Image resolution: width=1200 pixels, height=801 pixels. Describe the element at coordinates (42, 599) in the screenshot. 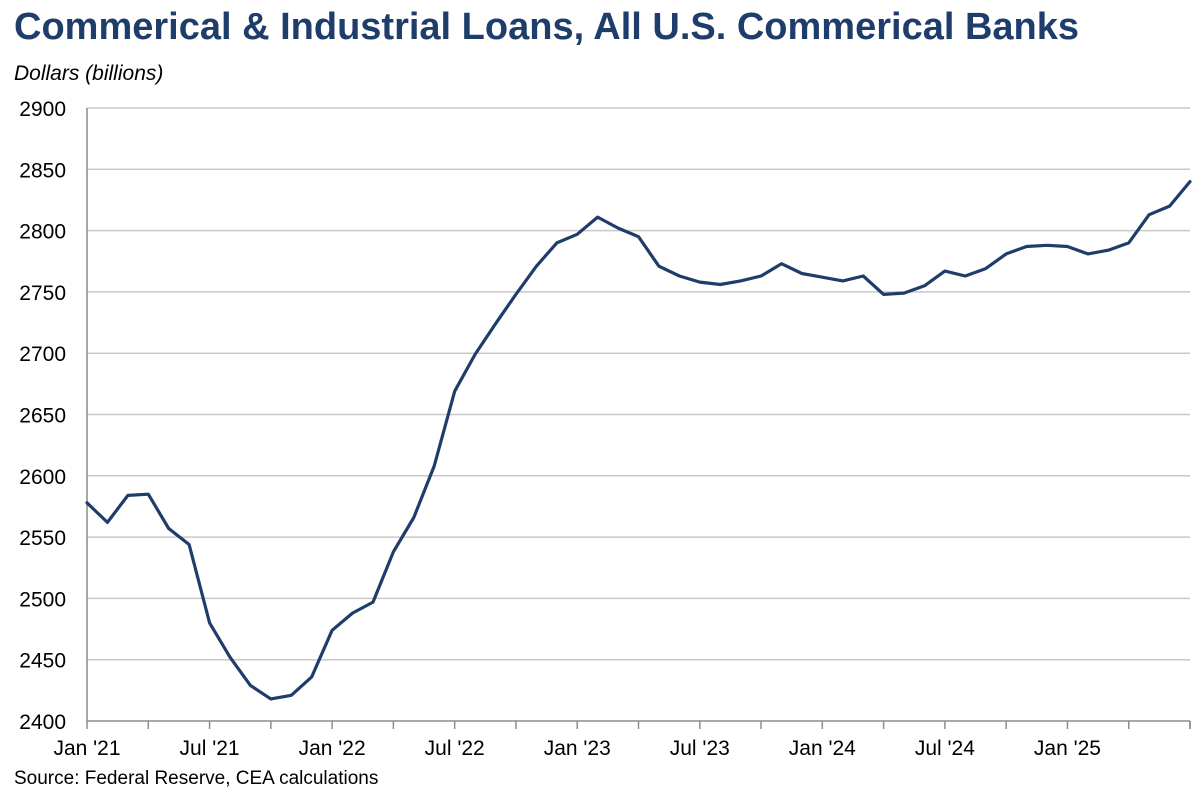

I see `y-tick-label: 2500` at that location.